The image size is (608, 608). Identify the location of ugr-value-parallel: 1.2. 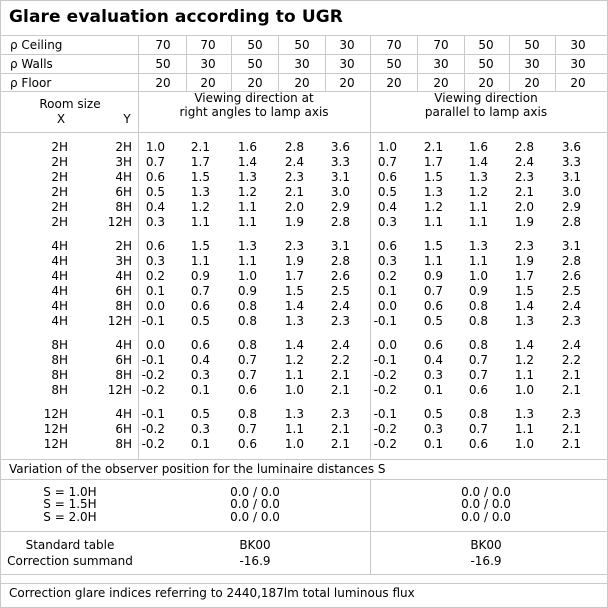
(478, 192).